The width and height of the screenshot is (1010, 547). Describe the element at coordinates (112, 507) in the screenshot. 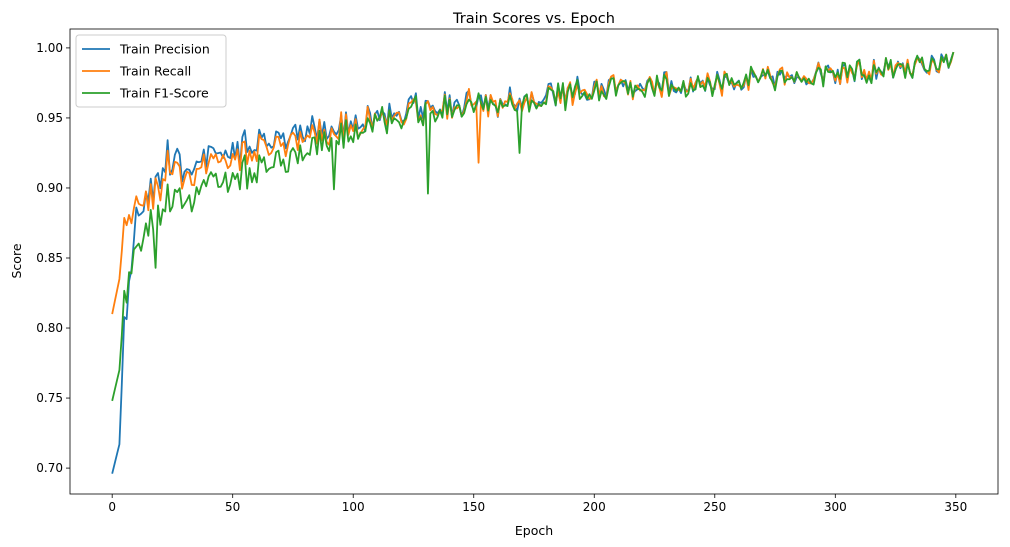

I see `x-tick-label: 0` at that location.